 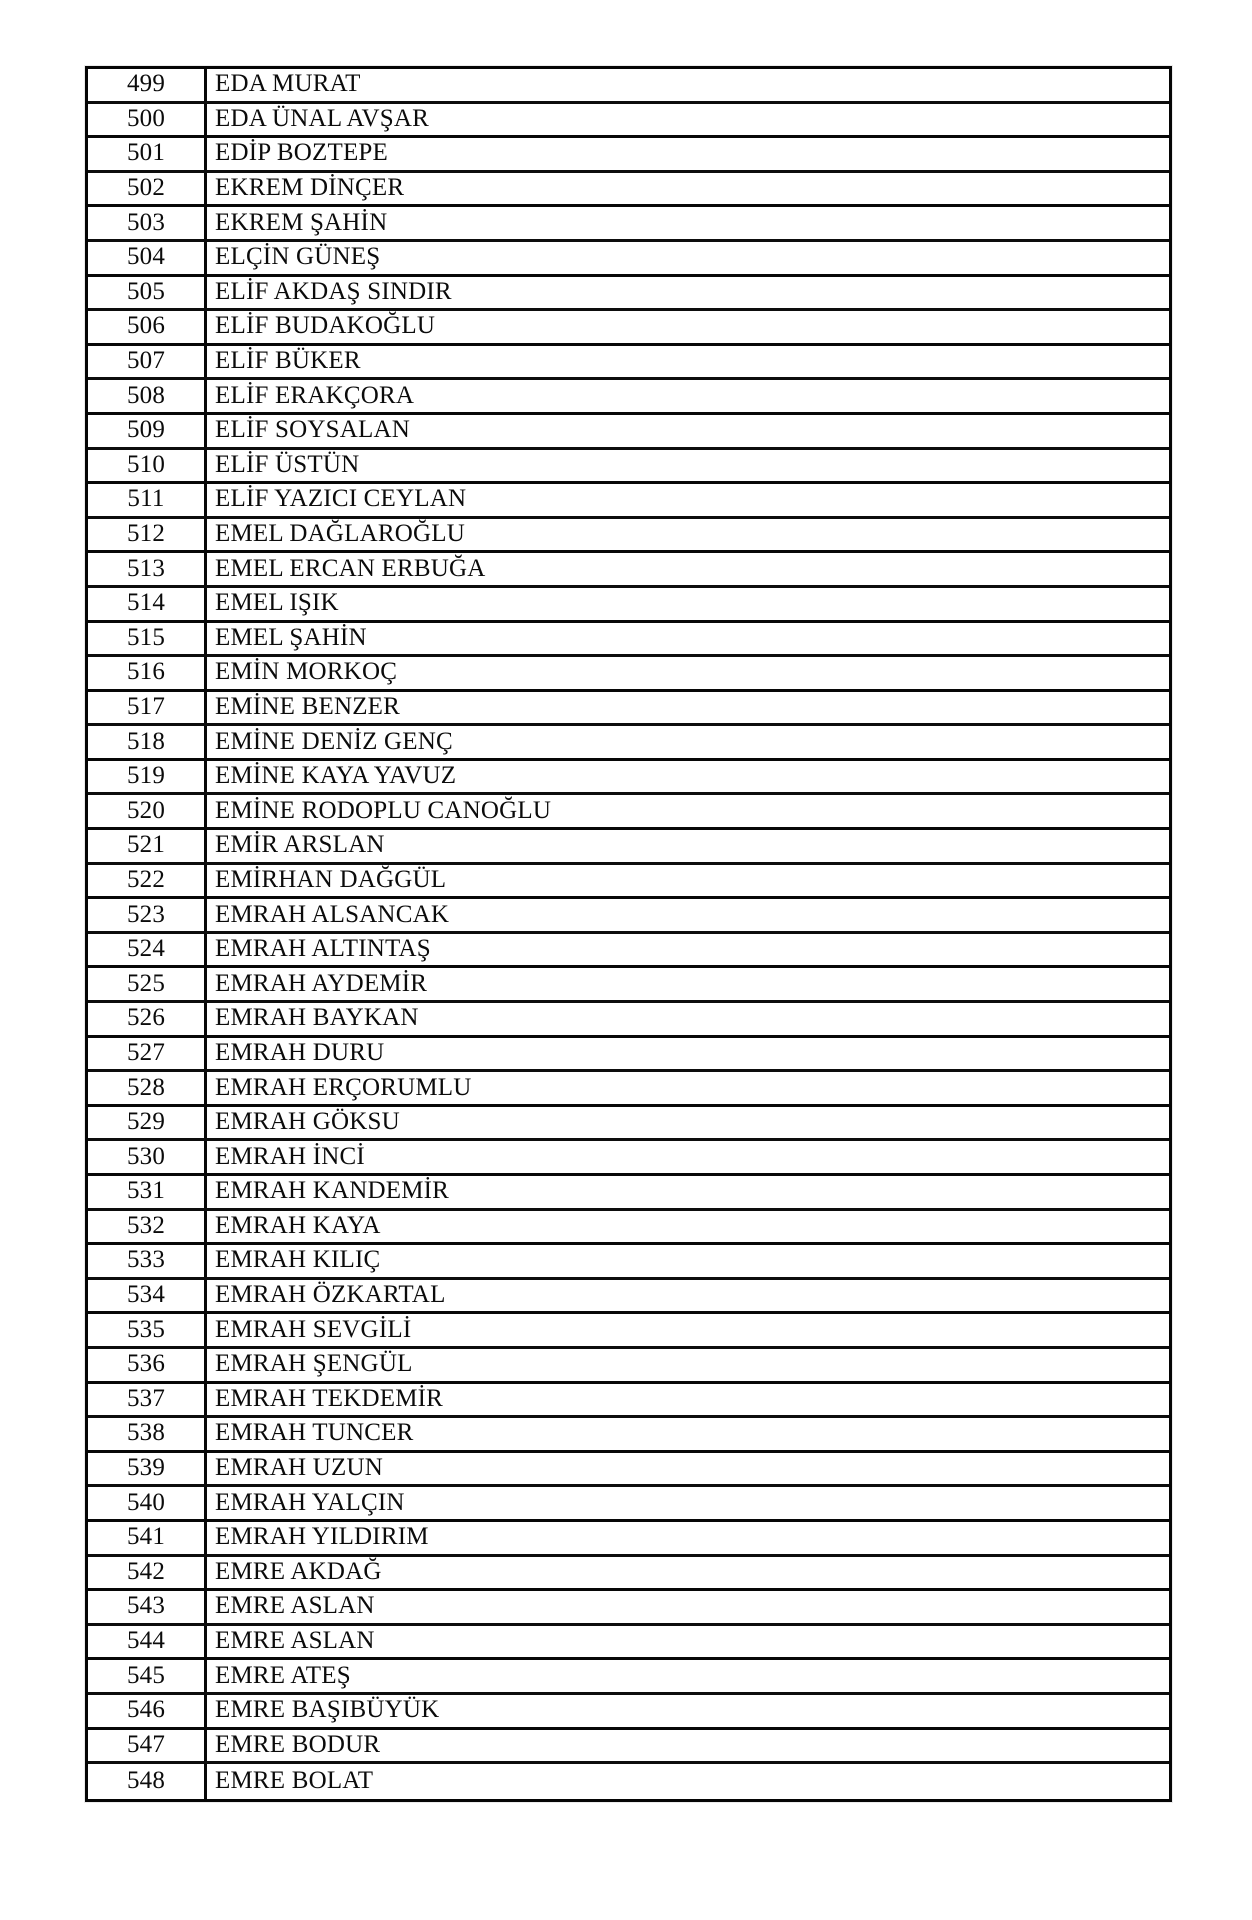 I want to click on row-number-cell: 503, so click(x=147, y=223).